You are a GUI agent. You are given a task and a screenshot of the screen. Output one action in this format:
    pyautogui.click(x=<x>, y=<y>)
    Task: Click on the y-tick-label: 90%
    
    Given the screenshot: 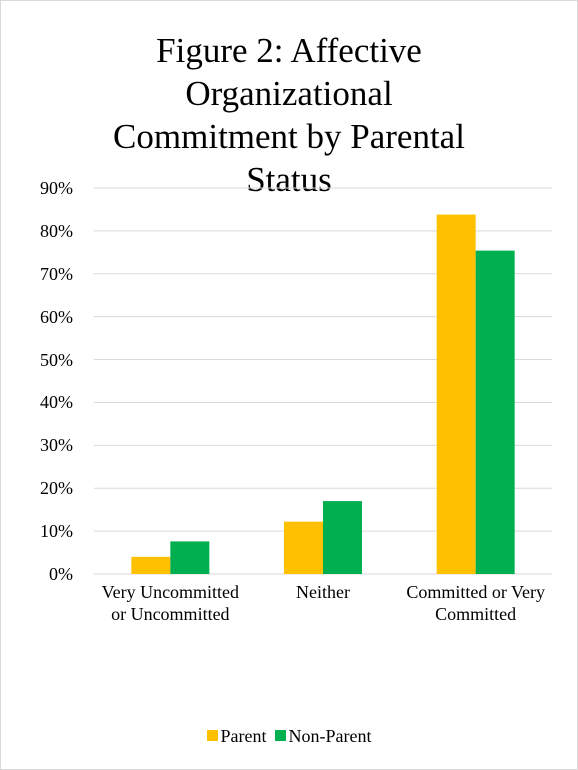 What is the action you would take?
    pyautogui.click(x=56, y=188)
    